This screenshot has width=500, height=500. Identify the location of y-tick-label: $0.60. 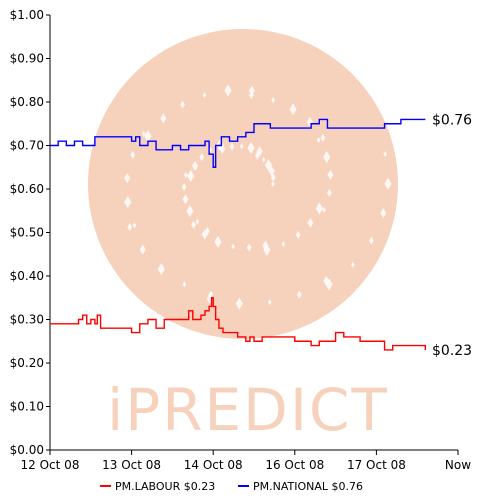
(27, 189).